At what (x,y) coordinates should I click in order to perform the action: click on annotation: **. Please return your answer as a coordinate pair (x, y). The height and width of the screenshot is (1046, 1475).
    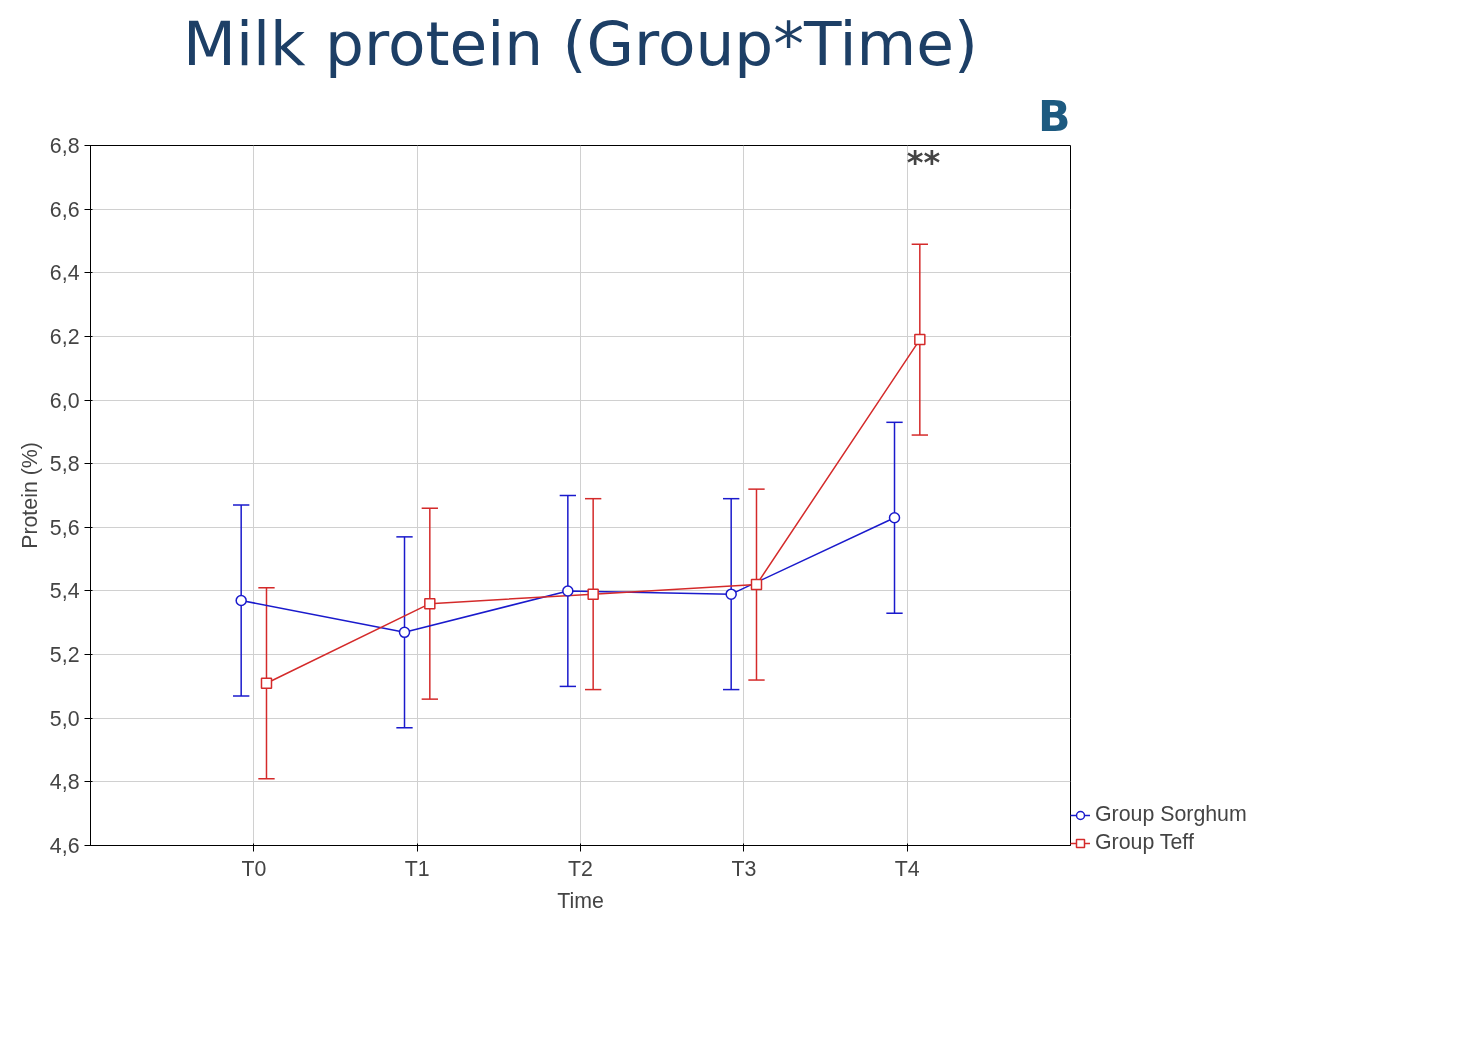
    Looking at the image, I should click on (923, 161).